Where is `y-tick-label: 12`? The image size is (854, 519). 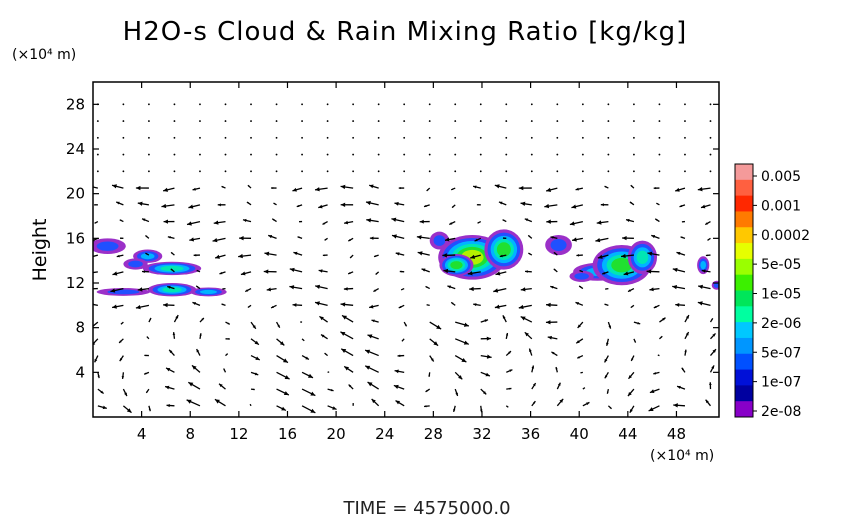
y-tick-label: 12 is located at coordinates (75, 283).